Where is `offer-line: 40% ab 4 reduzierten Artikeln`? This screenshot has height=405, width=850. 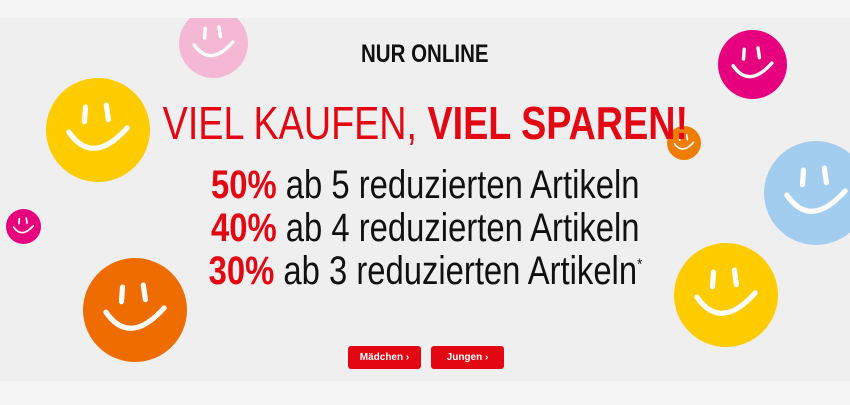
offer-line: 40% ab 4 reduzierten Artikeln is located at coordinates (425, 228).